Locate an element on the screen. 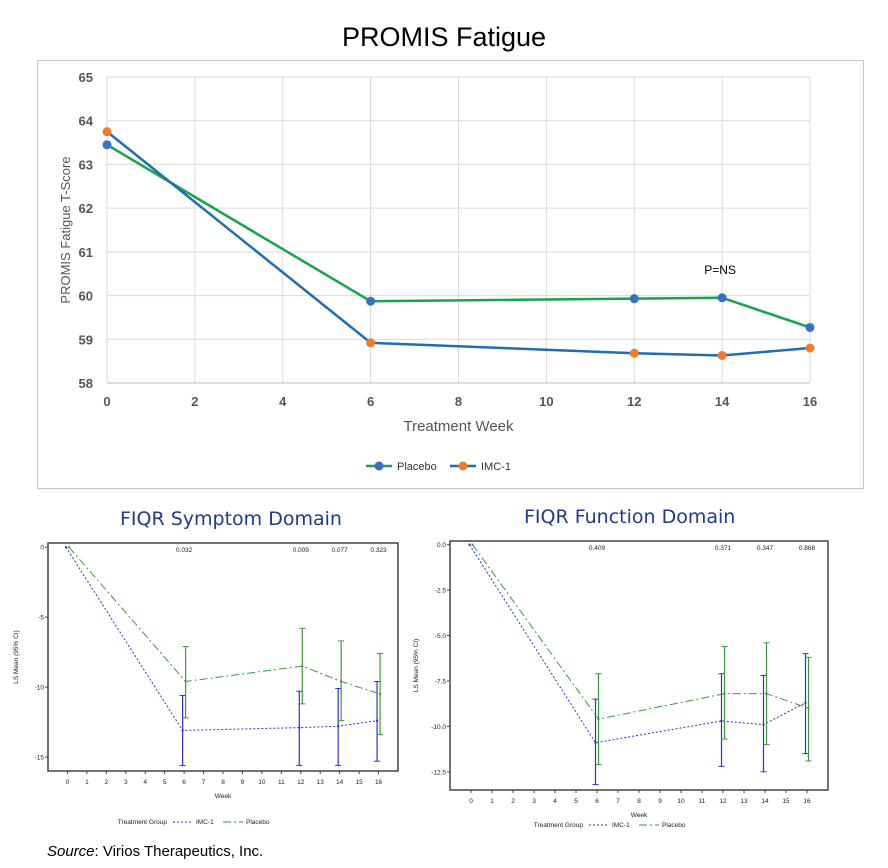 This screenshot has height=868, width=888. x-tick-label: 14 is located at coordinates (722, 401).